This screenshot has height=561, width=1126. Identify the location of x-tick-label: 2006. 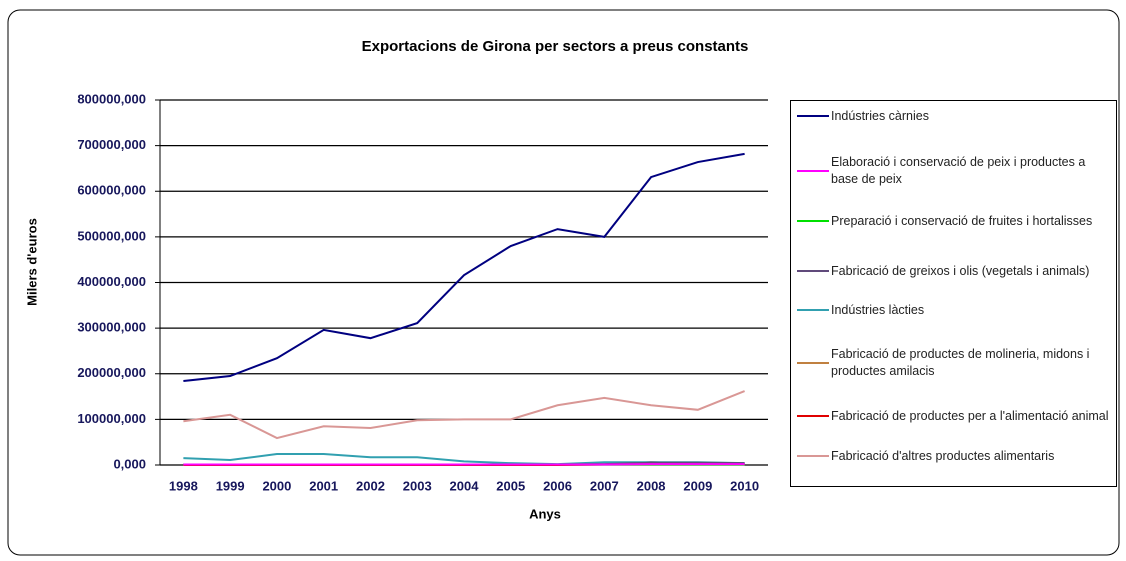
(557, 485).